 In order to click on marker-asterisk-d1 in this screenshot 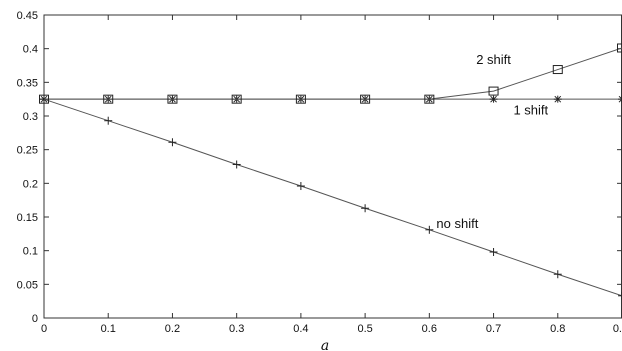, I will do `click(620, 97)`.